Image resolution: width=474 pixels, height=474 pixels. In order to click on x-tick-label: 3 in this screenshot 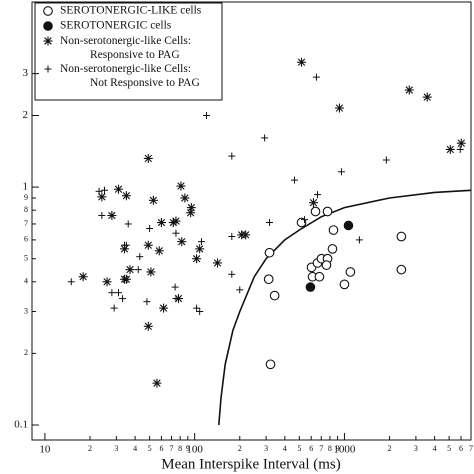, I will do `click(116, 448)`.